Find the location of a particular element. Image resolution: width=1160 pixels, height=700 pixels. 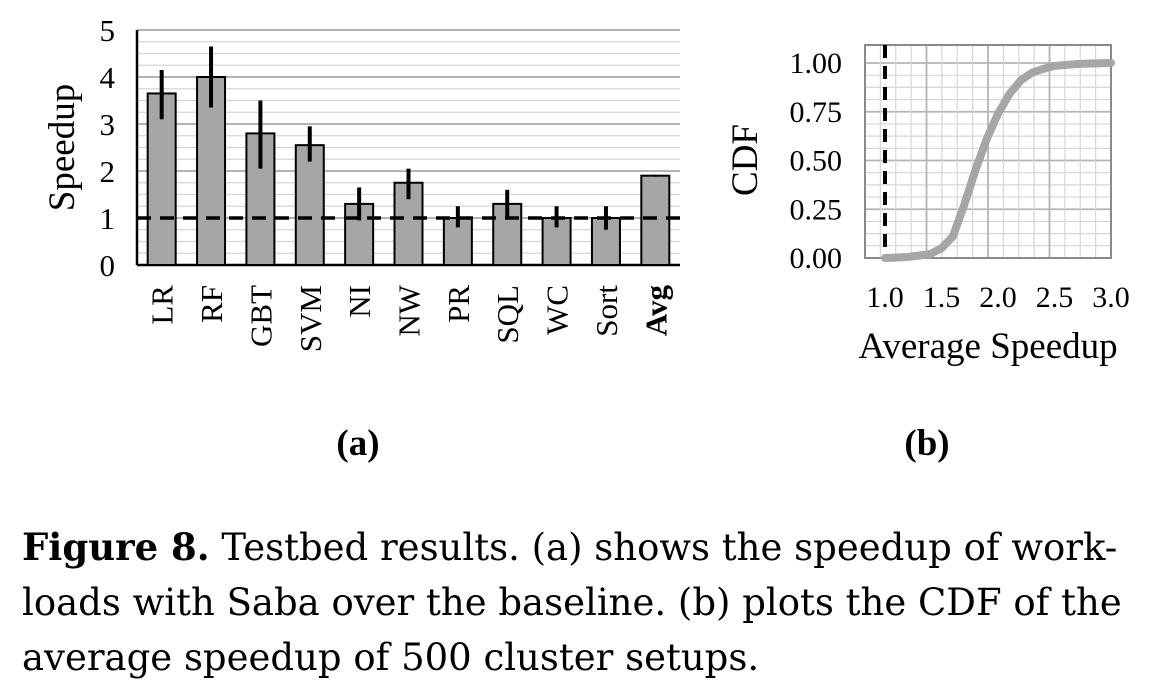

x-tick-label: Avg is located at coordinates (655, 311).